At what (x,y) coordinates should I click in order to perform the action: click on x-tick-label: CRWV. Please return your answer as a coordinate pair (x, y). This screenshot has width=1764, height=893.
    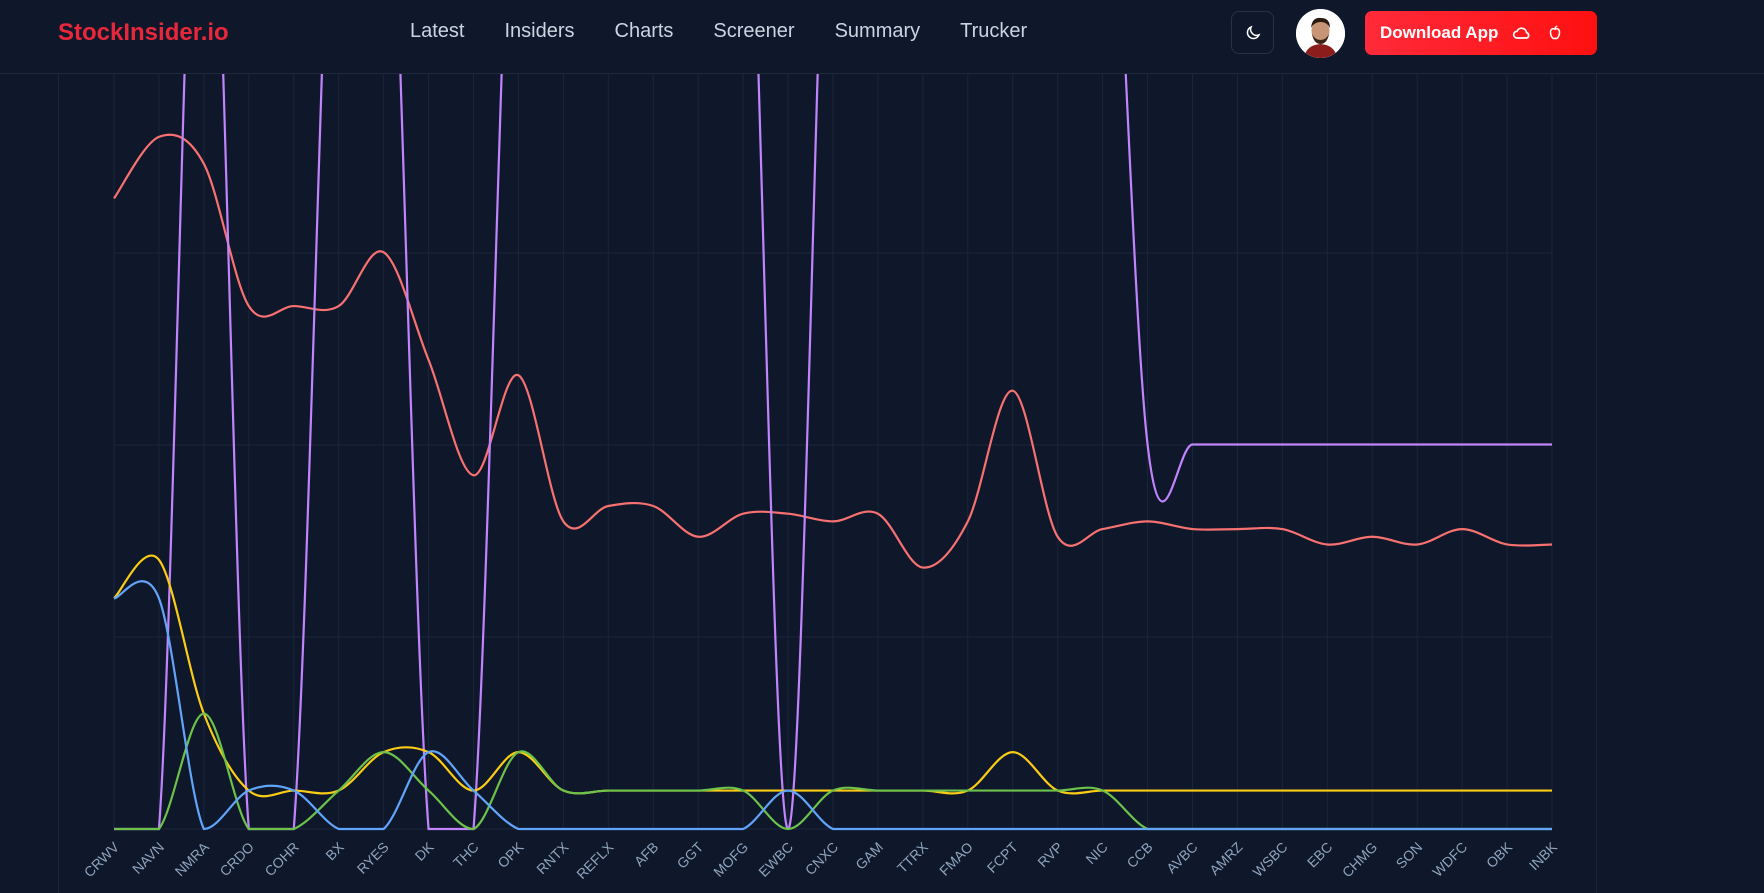
    Looking at the image, I should click on (102, 859).